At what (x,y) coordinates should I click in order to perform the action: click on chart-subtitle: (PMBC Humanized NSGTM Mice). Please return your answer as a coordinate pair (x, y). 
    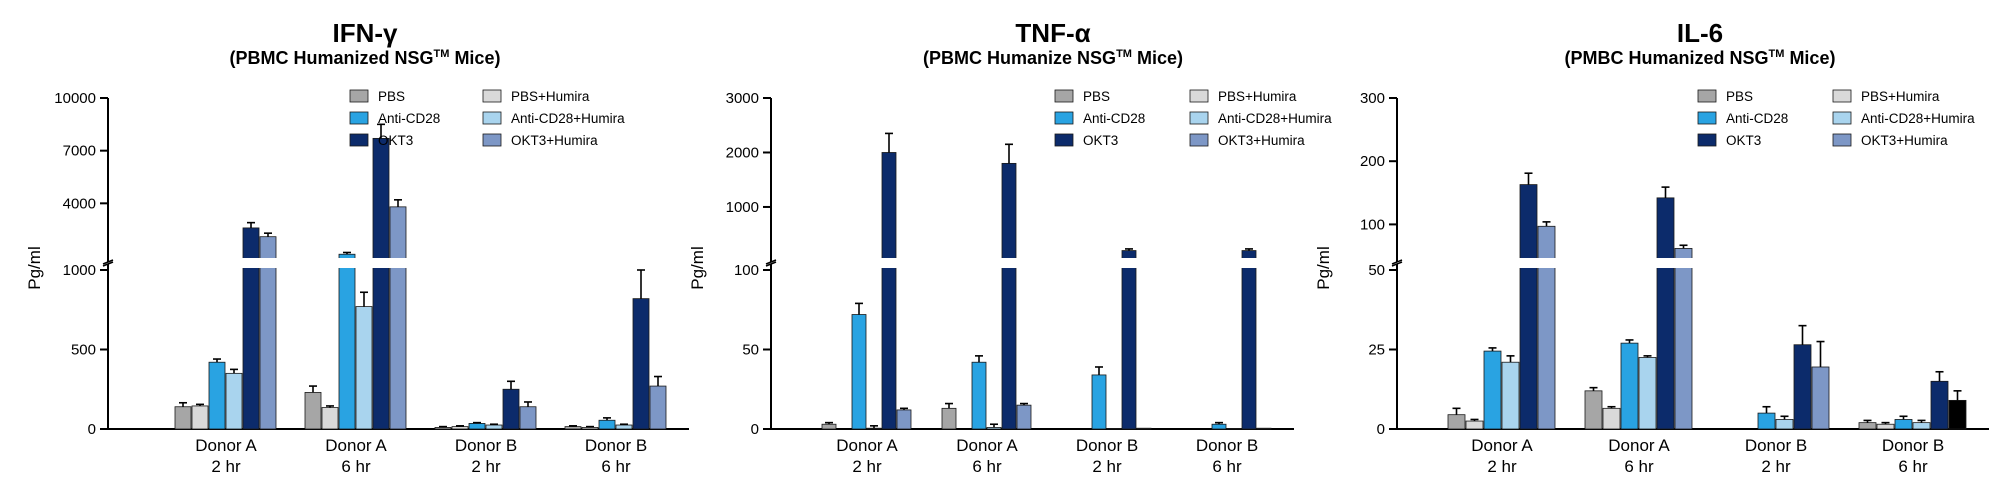
    Looking at the image, I should click on (1700, 58).